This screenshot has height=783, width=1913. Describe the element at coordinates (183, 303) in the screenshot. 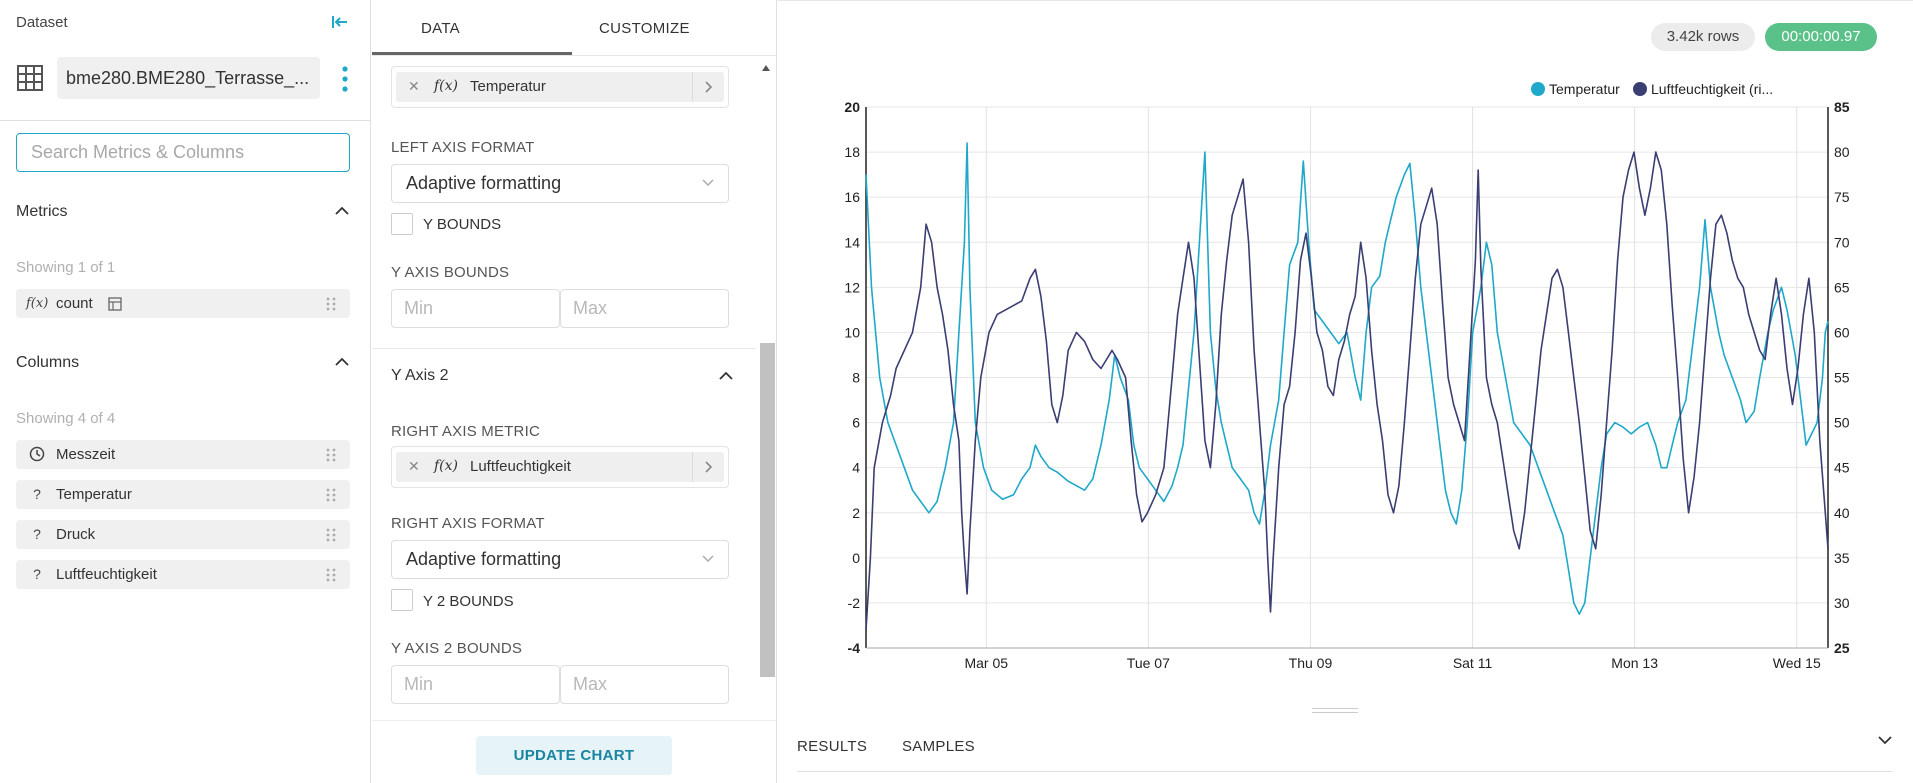

I see `metric-item-count: f(x) count` at that location.